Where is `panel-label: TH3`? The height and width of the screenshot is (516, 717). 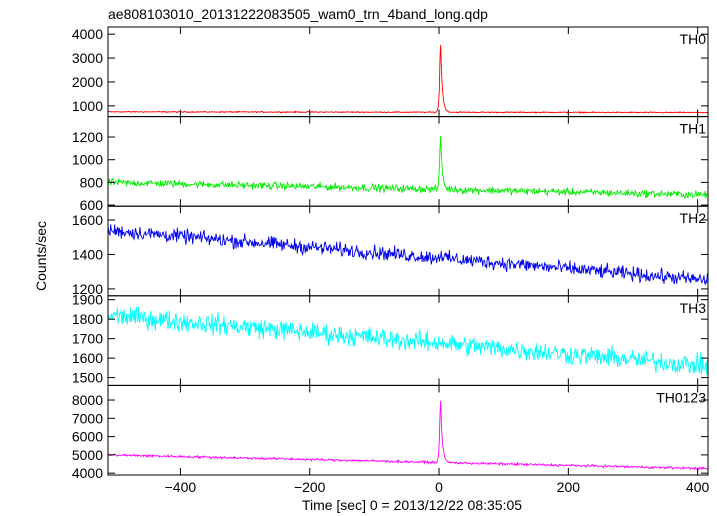
panel-label: TH3 is located at coordinates (693, 308).